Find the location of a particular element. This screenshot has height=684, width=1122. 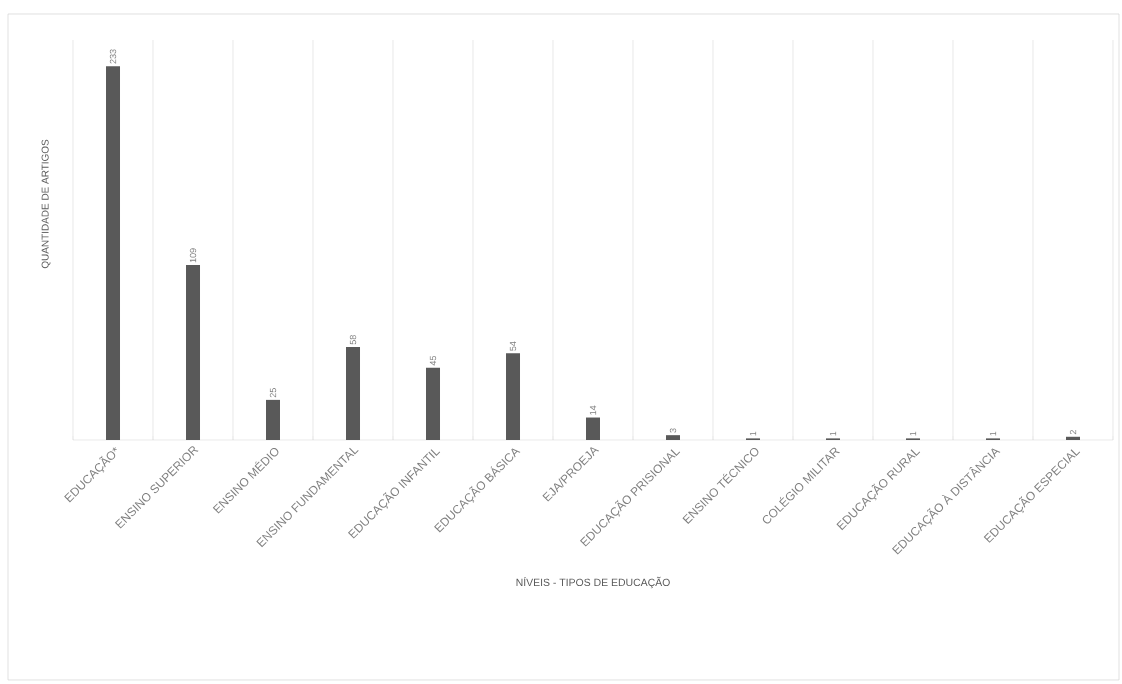

data-label: 2 is located at coordinates (1073, 432).